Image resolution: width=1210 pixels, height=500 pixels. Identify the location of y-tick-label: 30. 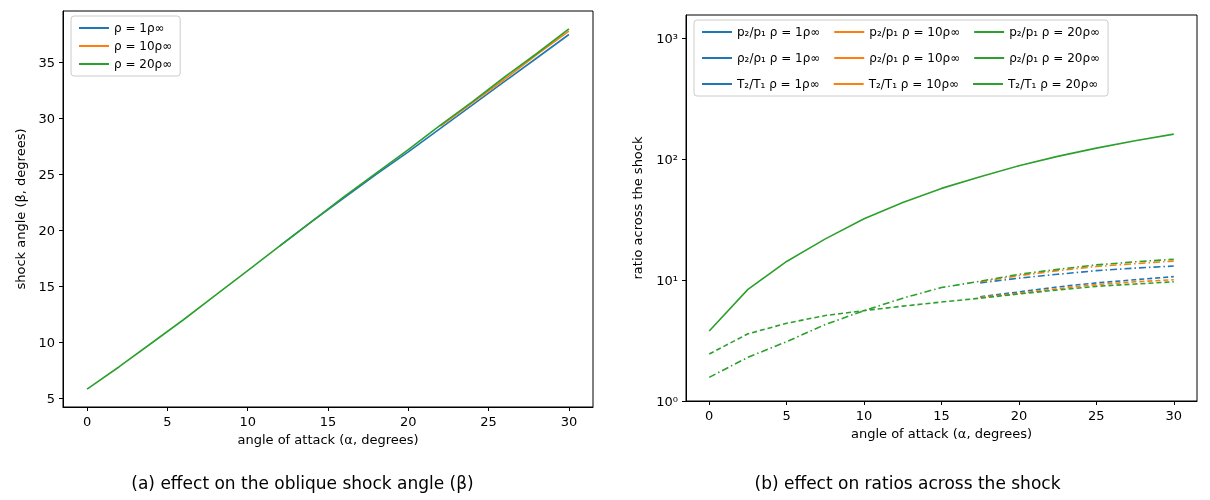
(46, 118).